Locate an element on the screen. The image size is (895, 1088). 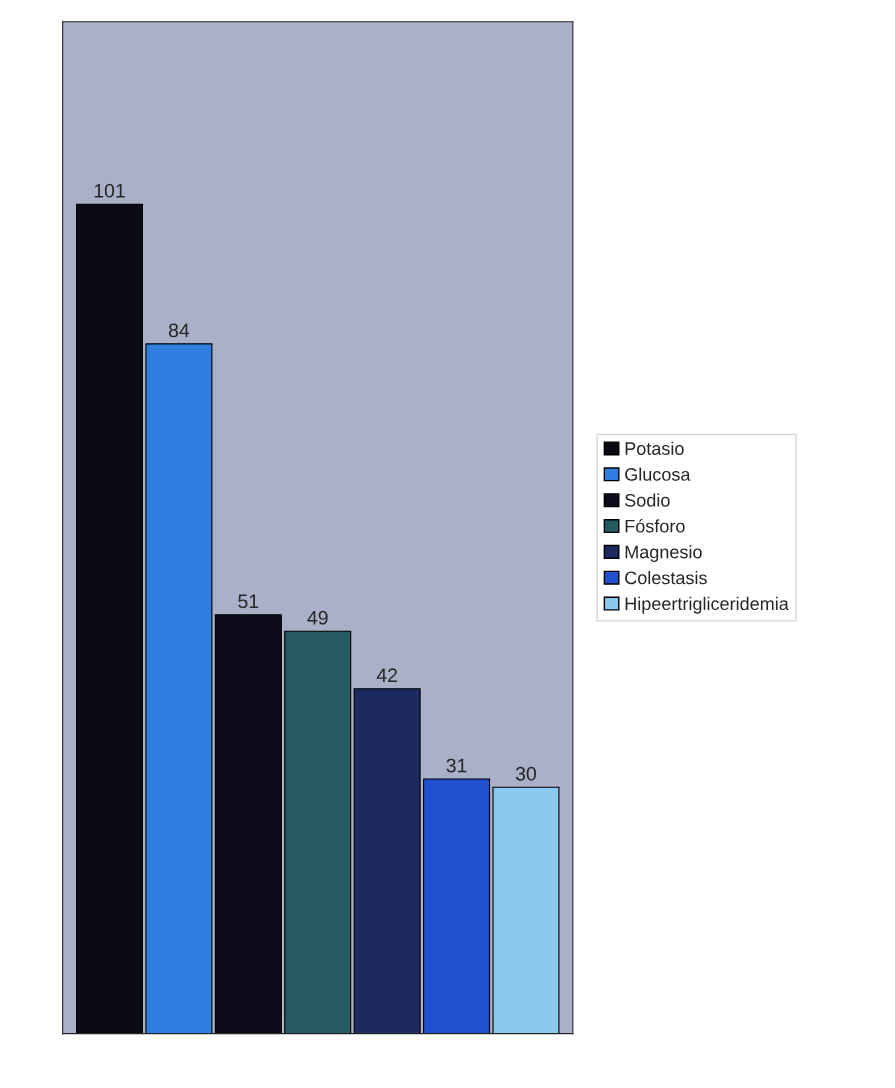
data-label: 101 is located at coordinates (109, 190).